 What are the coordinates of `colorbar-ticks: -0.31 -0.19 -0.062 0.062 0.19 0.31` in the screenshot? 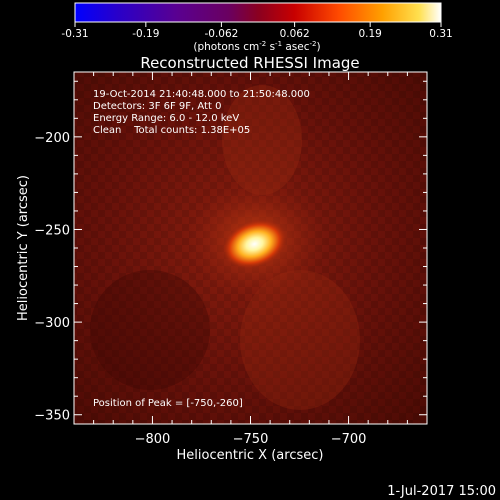 It's located at (257, 31).